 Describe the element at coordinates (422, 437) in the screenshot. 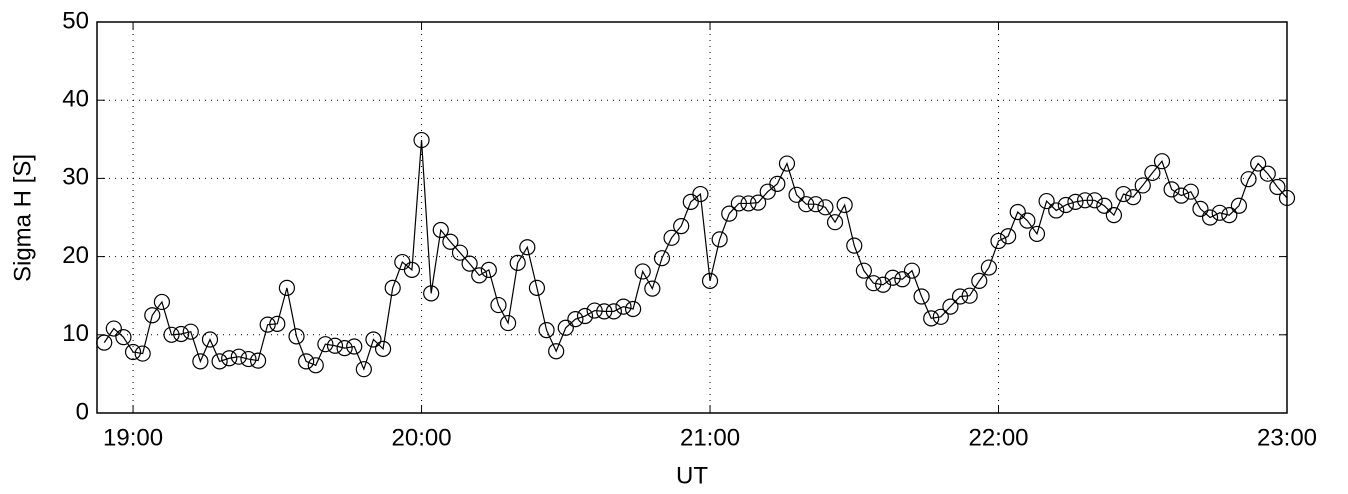

I see `x-tick-label: 20:00` at that location.